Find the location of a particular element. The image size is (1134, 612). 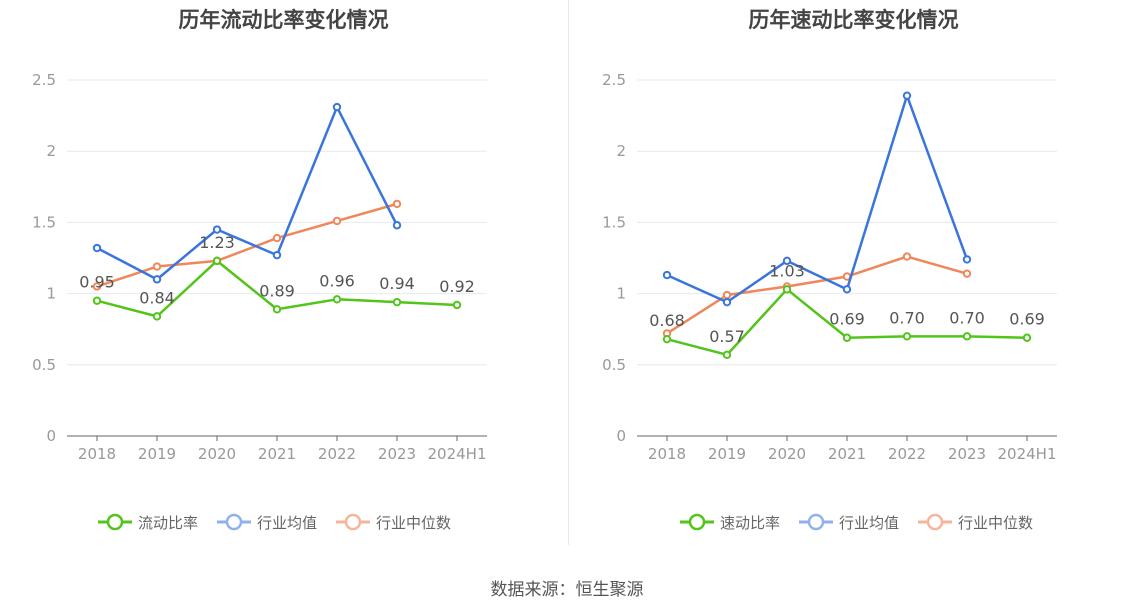

panel-divider is located at coordinates (568, 272).